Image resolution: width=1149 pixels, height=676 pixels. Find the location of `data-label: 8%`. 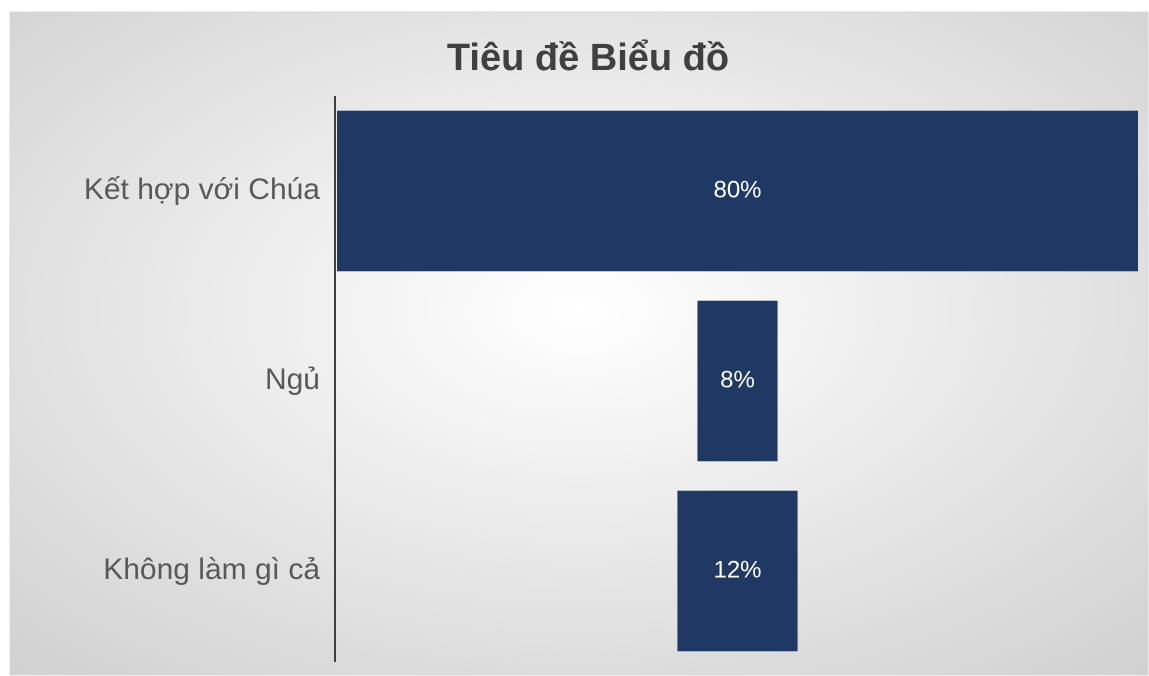

data-label: 8% is located at coordinates (737, 379).